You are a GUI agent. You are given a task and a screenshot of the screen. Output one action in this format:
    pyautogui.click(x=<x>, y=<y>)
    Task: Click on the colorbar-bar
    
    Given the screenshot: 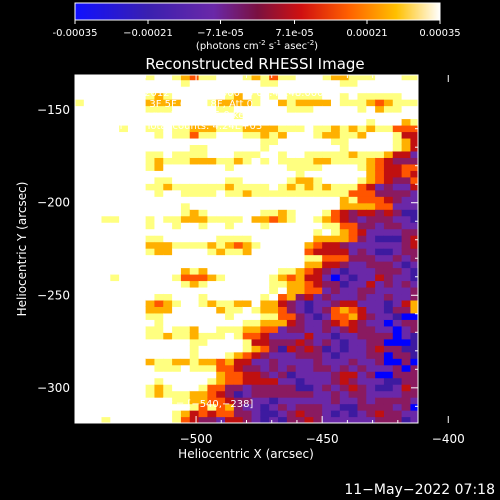 What is the action you would take?
    pyautogui.click(x=257, y=11)
    